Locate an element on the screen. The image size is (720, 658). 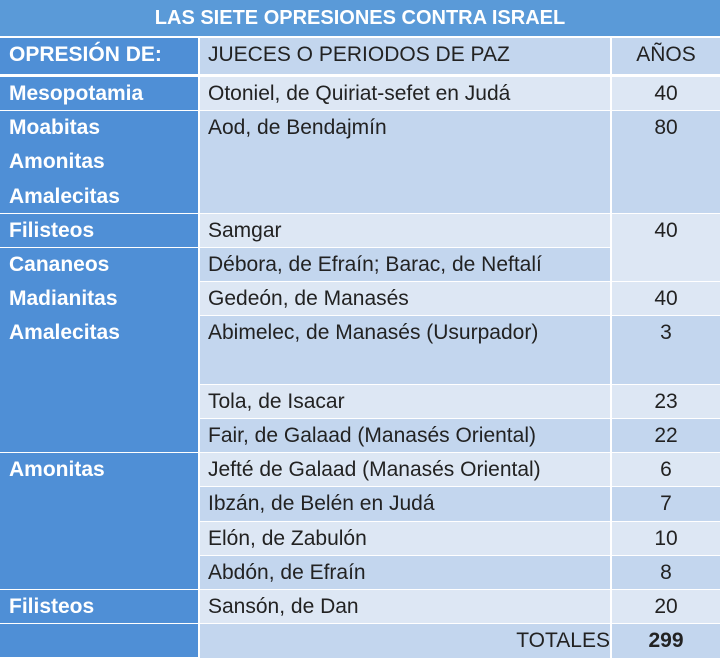
judge-name: Abdón, de Efraín is located at coordinates (405, 572).